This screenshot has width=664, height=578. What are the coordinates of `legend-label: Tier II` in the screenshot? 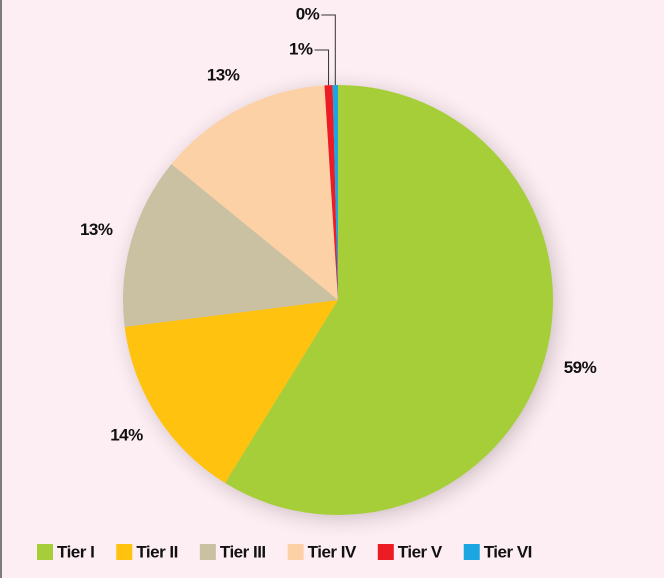 It's located at (157, 551).